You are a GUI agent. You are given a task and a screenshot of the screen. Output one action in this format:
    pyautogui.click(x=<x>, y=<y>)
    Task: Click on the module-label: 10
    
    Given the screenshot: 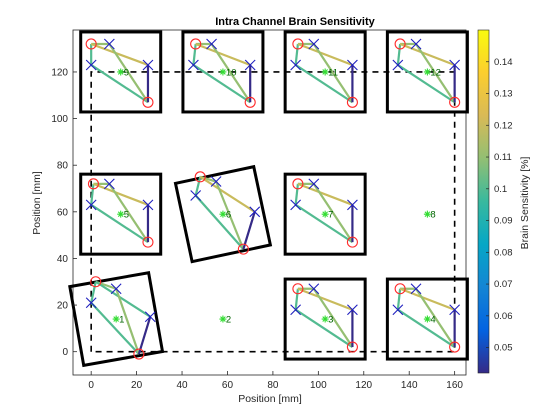 What is the action you would take?
    pyautogui.click(x=231, y=72)
    